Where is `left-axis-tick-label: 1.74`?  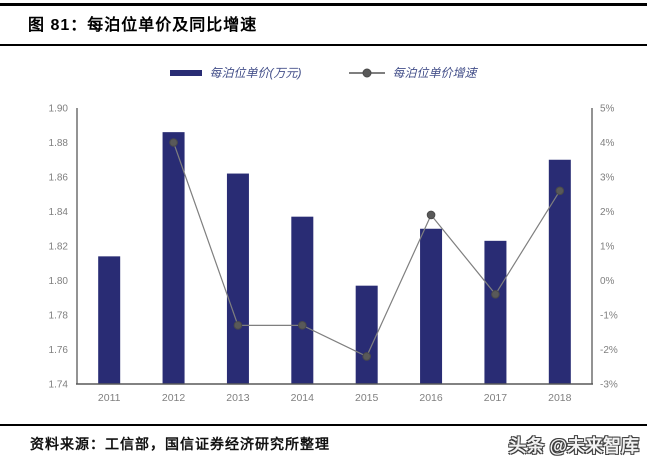
left-axis-tick-label: 1.74 is located at coordinates (59, 385).